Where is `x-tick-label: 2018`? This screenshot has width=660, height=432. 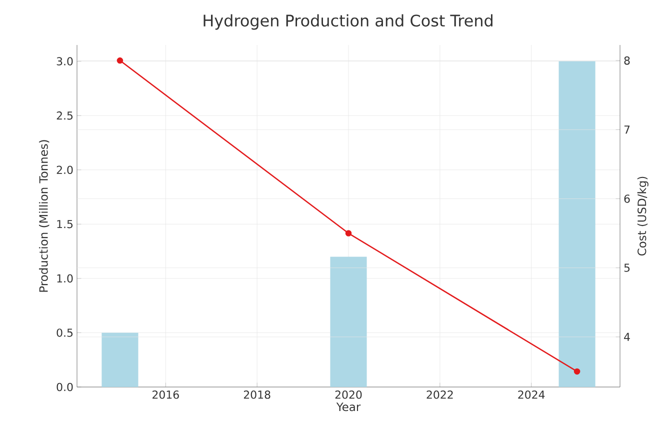 x-tick-label: 2018 is located at coordinates (257, 394).